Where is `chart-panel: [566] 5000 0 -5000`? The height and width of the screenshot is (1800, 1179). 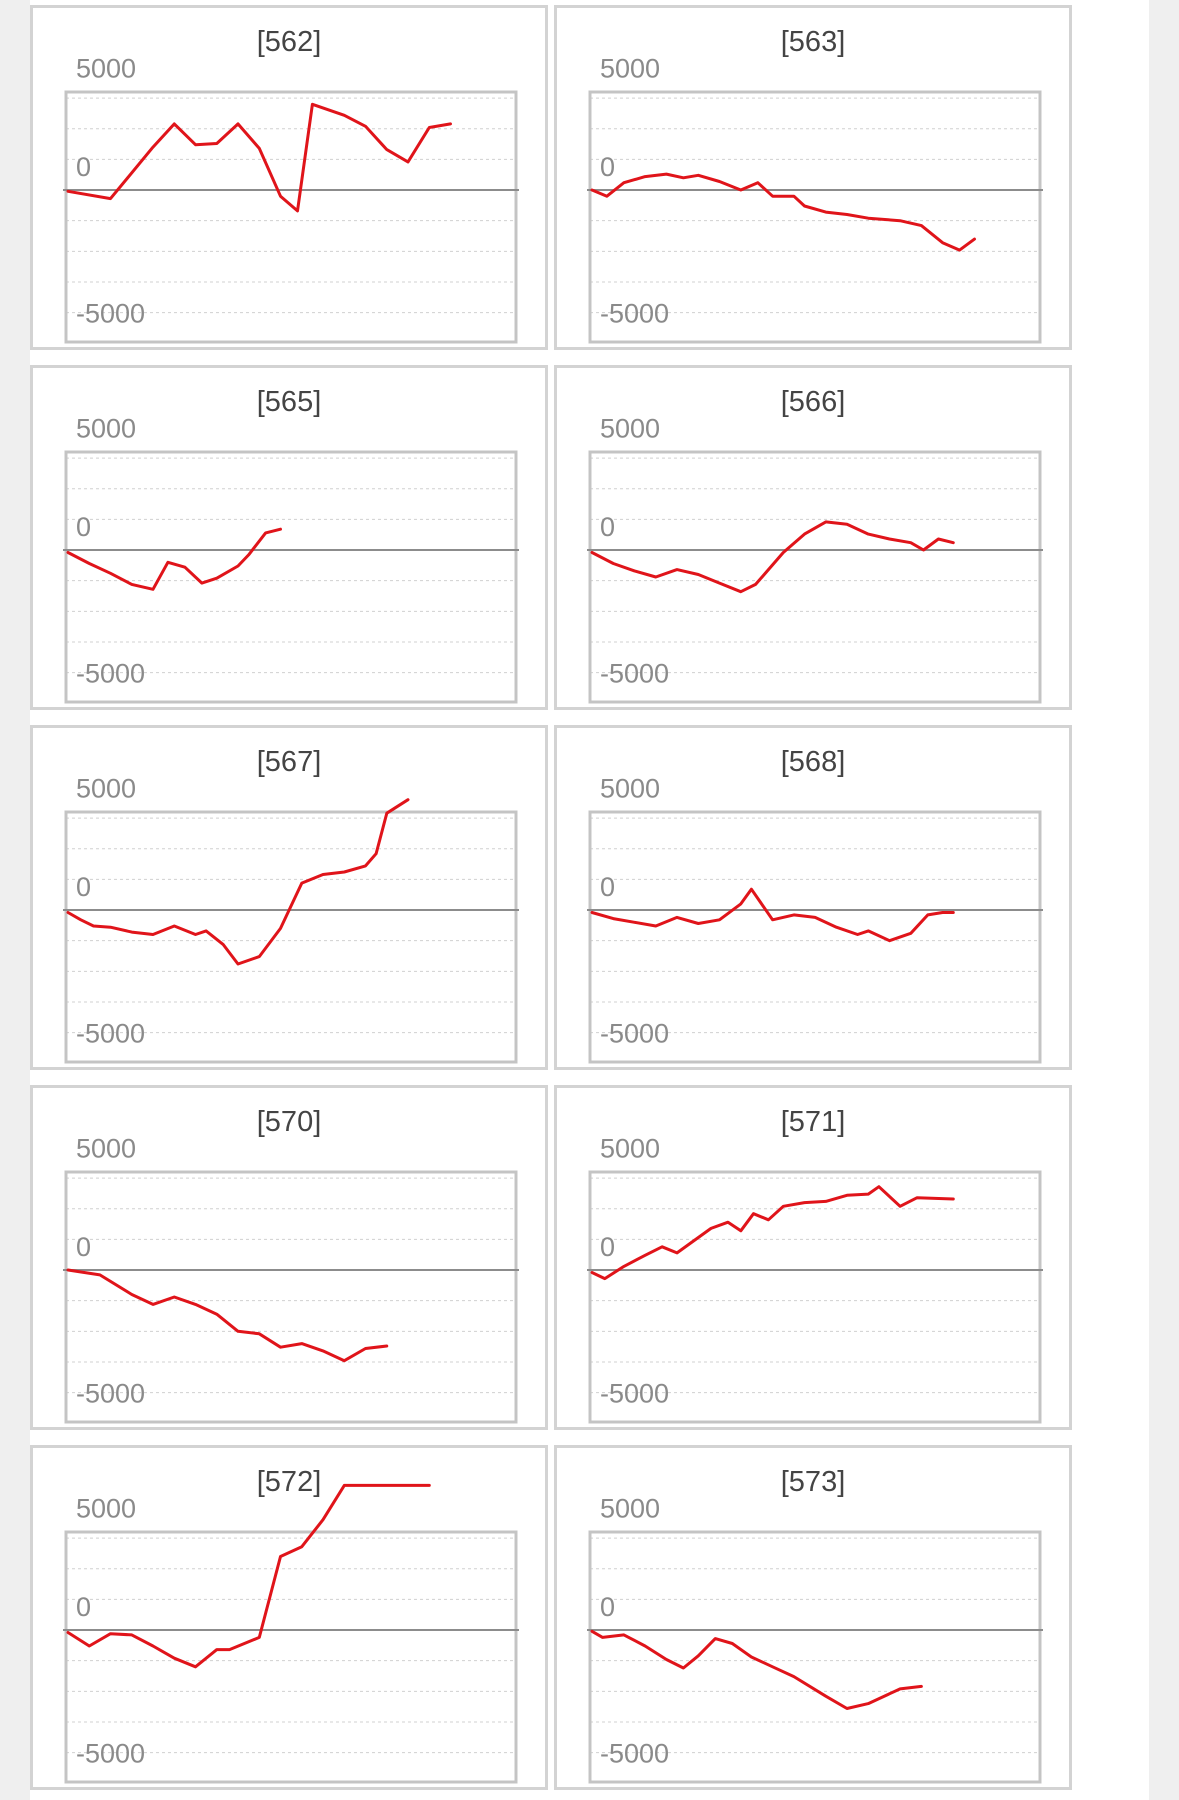
chart-panel: [566] 5000 0 -5000 is located at coordinates (813, 537).